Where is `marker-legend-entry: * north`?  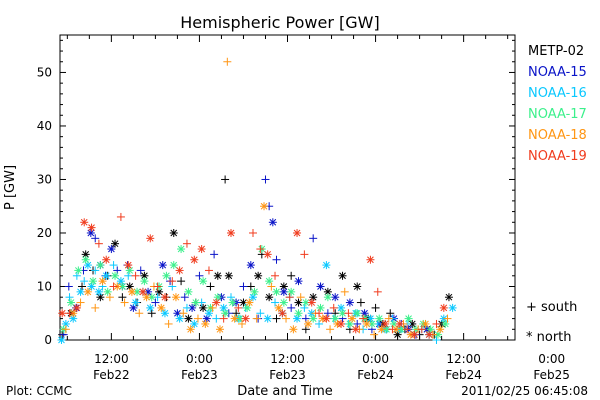 marker-legend-entry: * north is located at coordinates (549, 337).